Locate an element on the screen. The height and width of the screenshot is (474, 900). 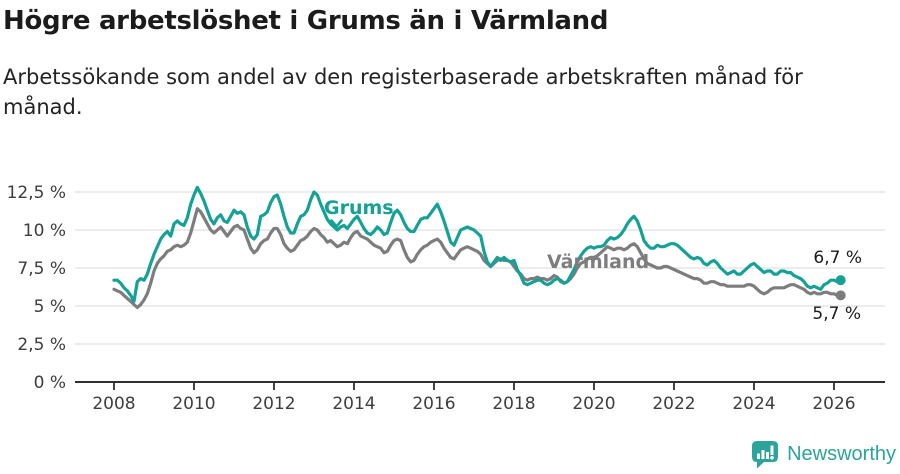
y-tick-label: 5 % is located at coordinates (50, 307).